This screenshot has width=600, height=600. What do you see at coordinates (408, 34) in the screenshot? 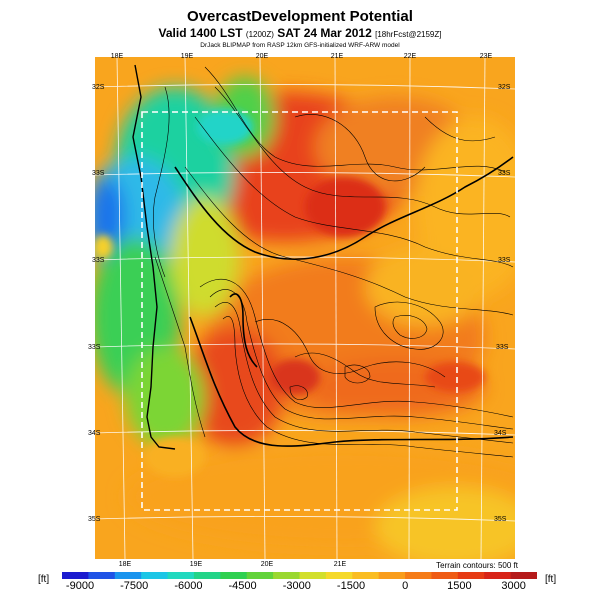
I see `forecast-info: [18hrFcst@2159Z]` at bounding box center [408, 34].